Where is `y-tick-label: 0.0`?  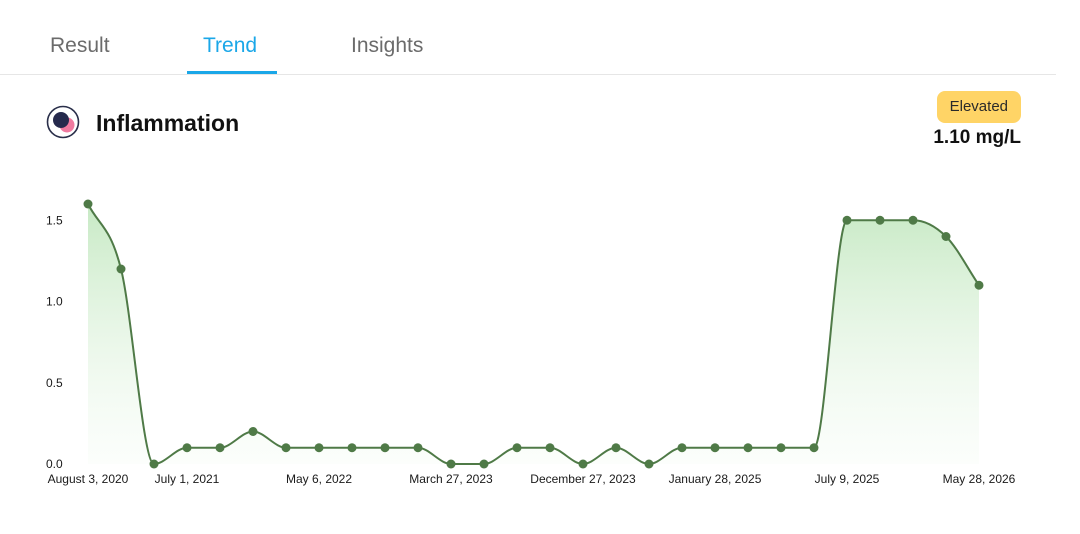 y-tick-label: 0.0 is located at coordinates (54, 464).